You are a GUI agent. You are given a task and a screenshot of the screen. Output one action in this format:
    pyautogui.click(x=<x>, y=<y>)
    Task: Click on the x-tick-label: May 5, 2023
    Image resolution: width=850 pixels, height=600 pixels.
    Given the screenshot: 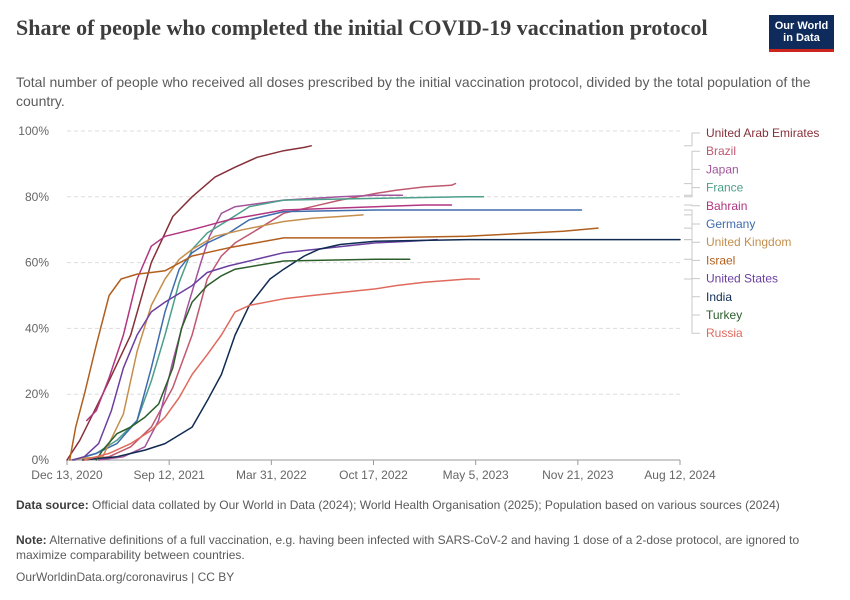 What is the action you would take?
    pyautogui.click(x=476, y=475)
    